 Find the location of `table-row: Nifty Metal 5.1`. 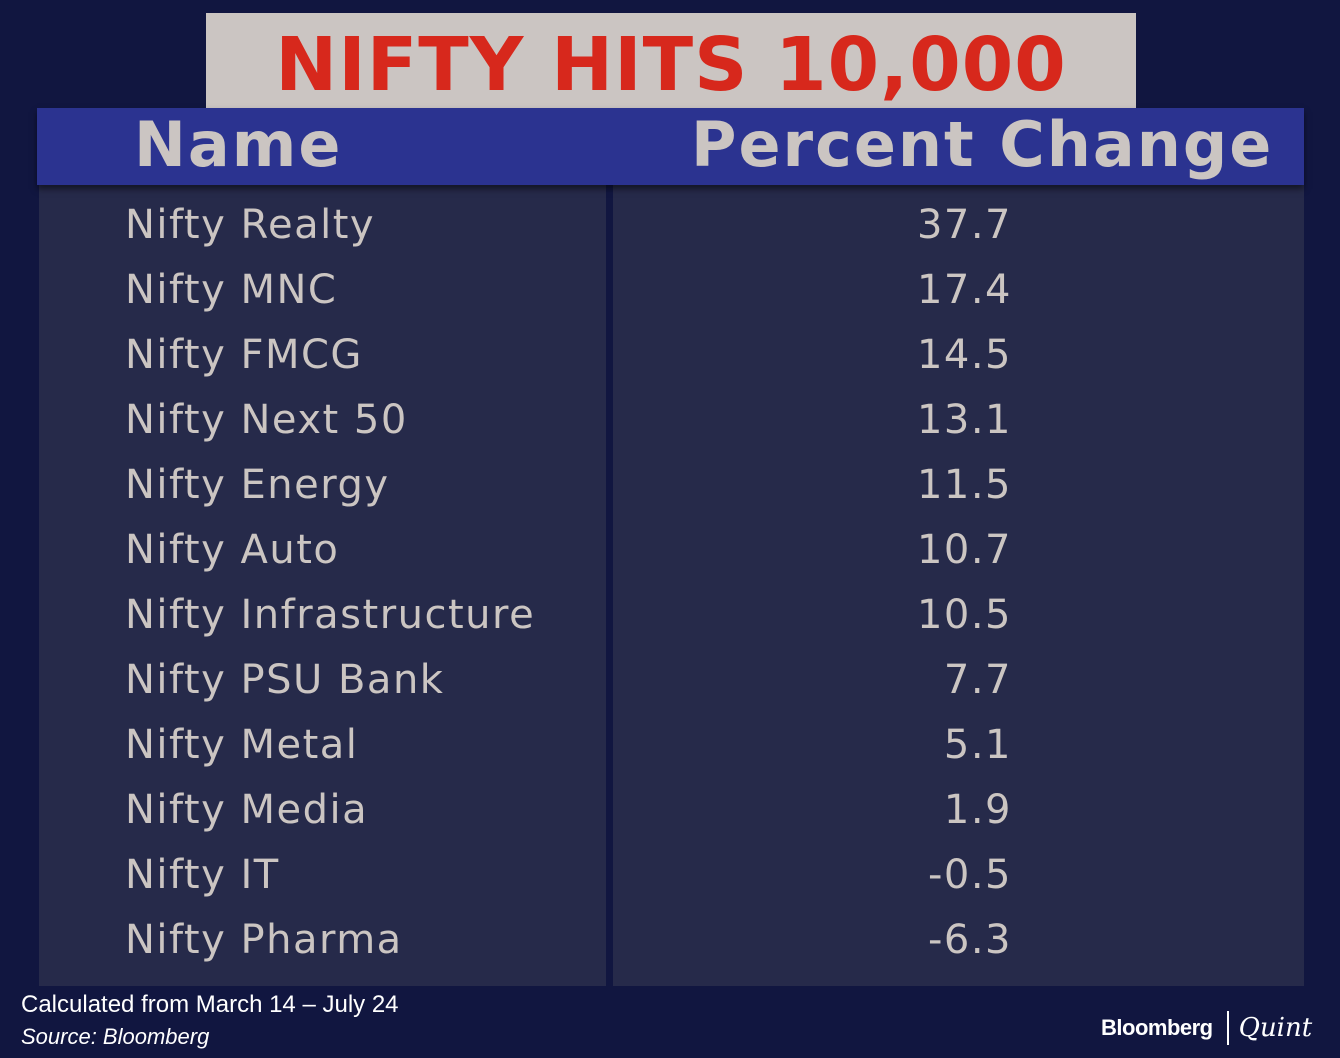

table-row: Nifty Metal 5.1 is located at coordinates (670, 745).